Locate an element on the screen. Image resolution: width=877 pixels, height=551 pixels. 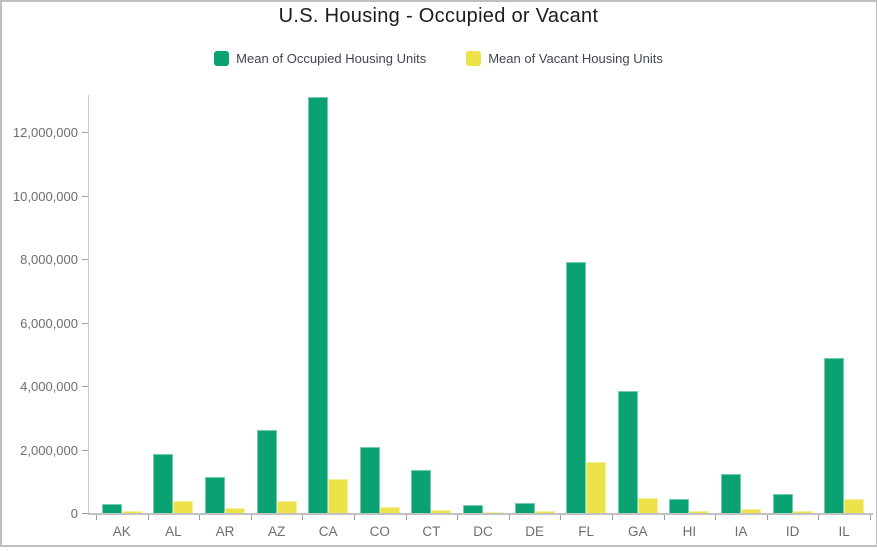
bar-occupied-HI is located at coordinates (679, 506).